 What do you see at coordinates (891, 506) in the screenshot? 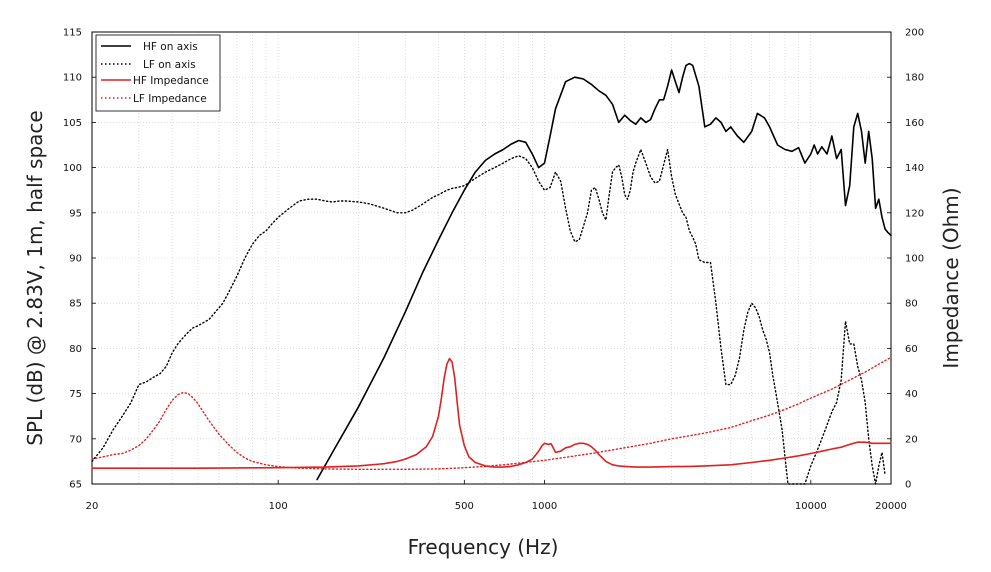
I see `x-tick-label: 20000` at bounding box center [891, 506].